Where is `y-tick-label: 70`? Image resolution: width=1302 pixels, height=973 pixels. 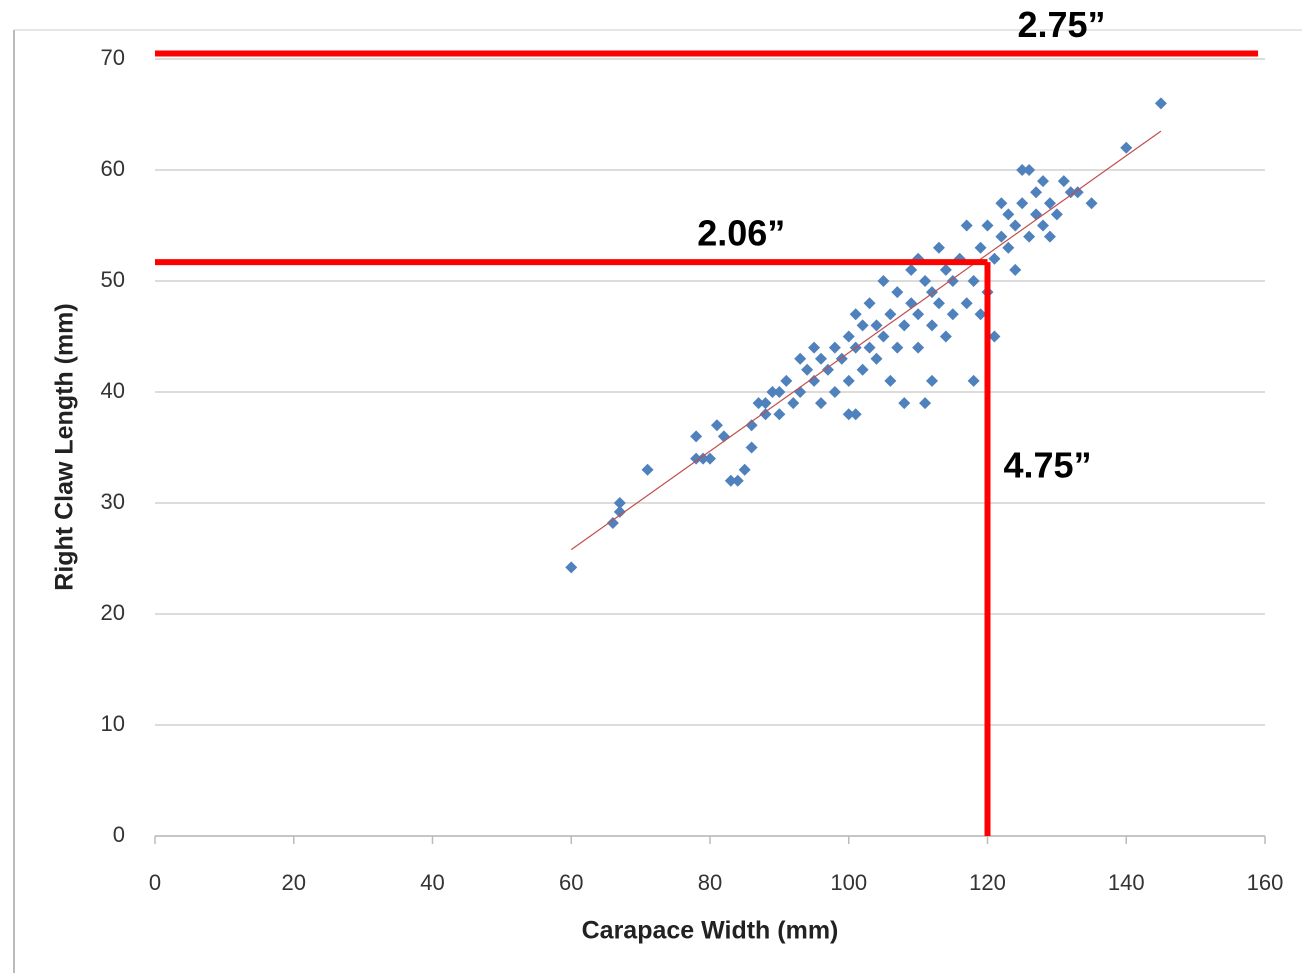
y-tick-label: 70 is located at coordinates (113, 57).